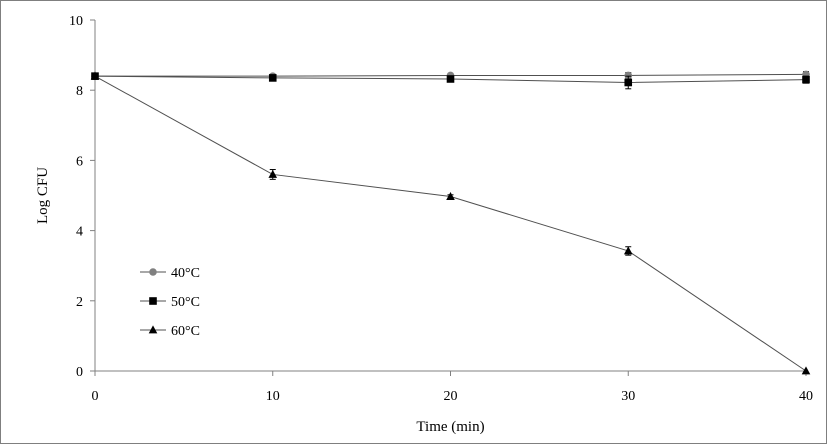 The image size is (827, 444). What do you see at coordinates (43, 195) in the screenshot?
I see `y-axis-title: Log CFU` at bounding box center [43, 195].